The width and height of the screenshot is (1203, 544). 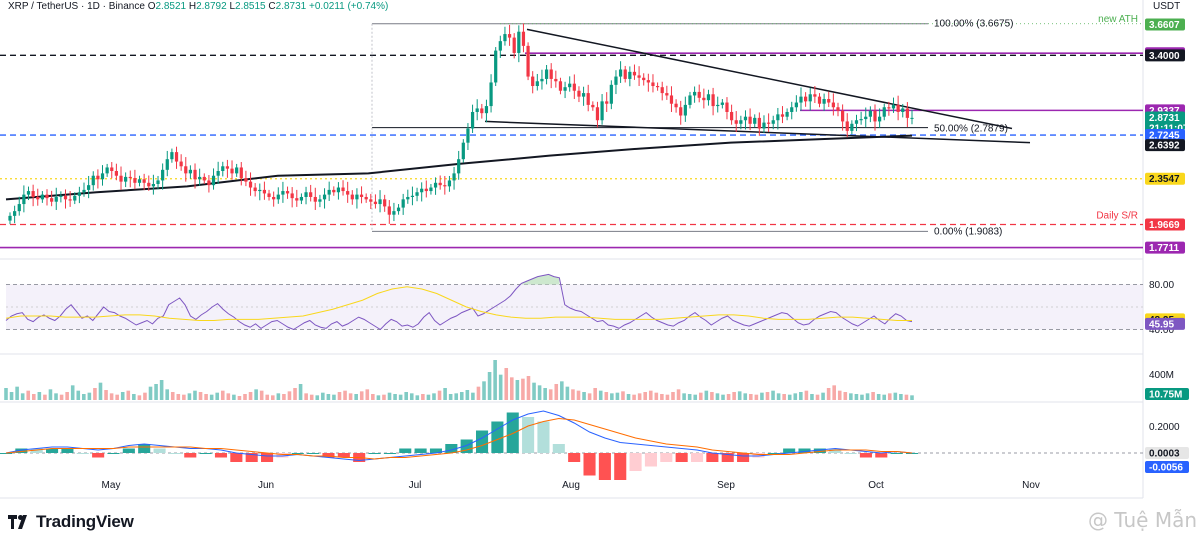 I want to click on volume-value-label: 10.75M, so click(x=1165, y=395).